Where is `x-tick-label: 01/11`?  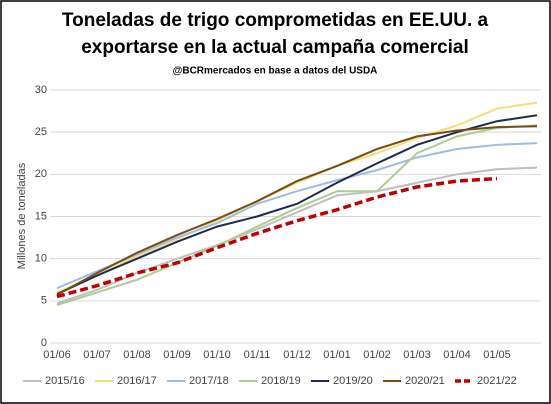 x-tick-label: 01/11 is located at coordinates (257, 355).